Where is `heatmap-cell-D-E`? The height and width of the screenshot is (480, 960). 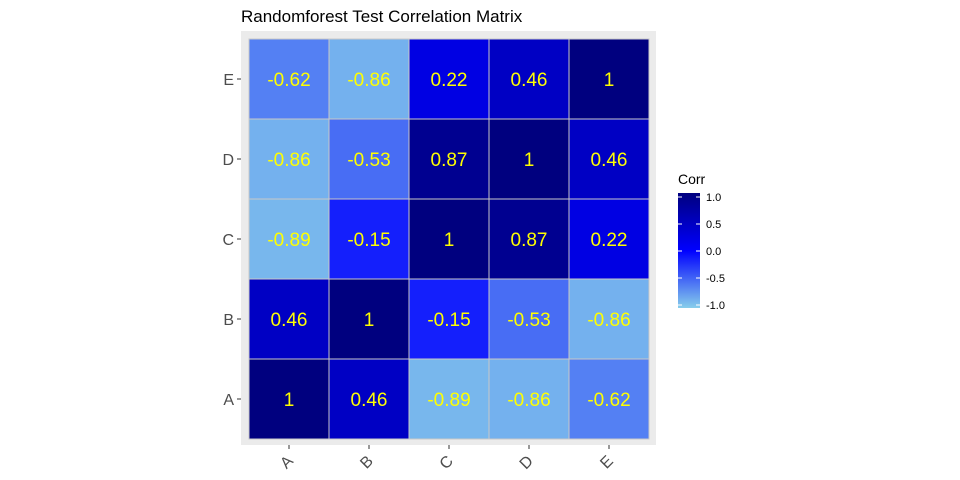 heatmap-cell-D-E is located at coordinates (529, 79).